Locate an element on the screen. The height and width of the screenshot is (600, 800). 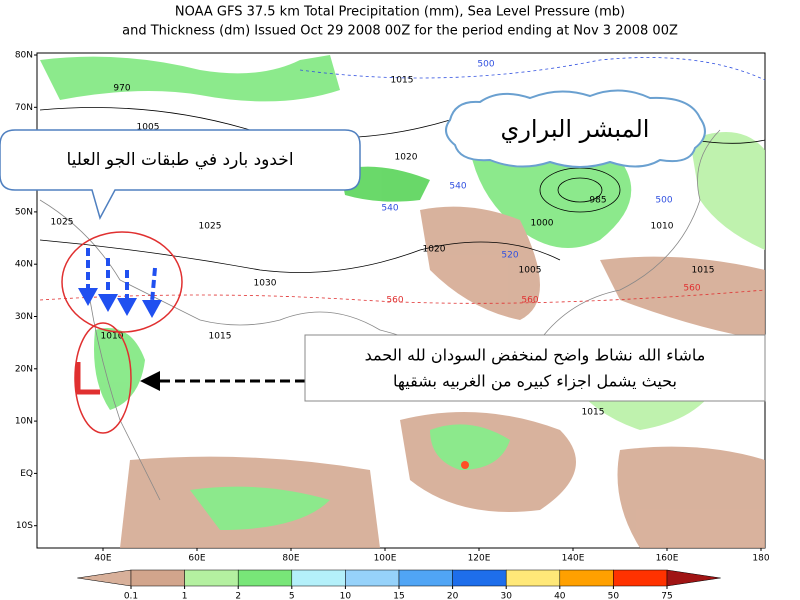
contour-label: 970 is located at coordinates (121, 89).